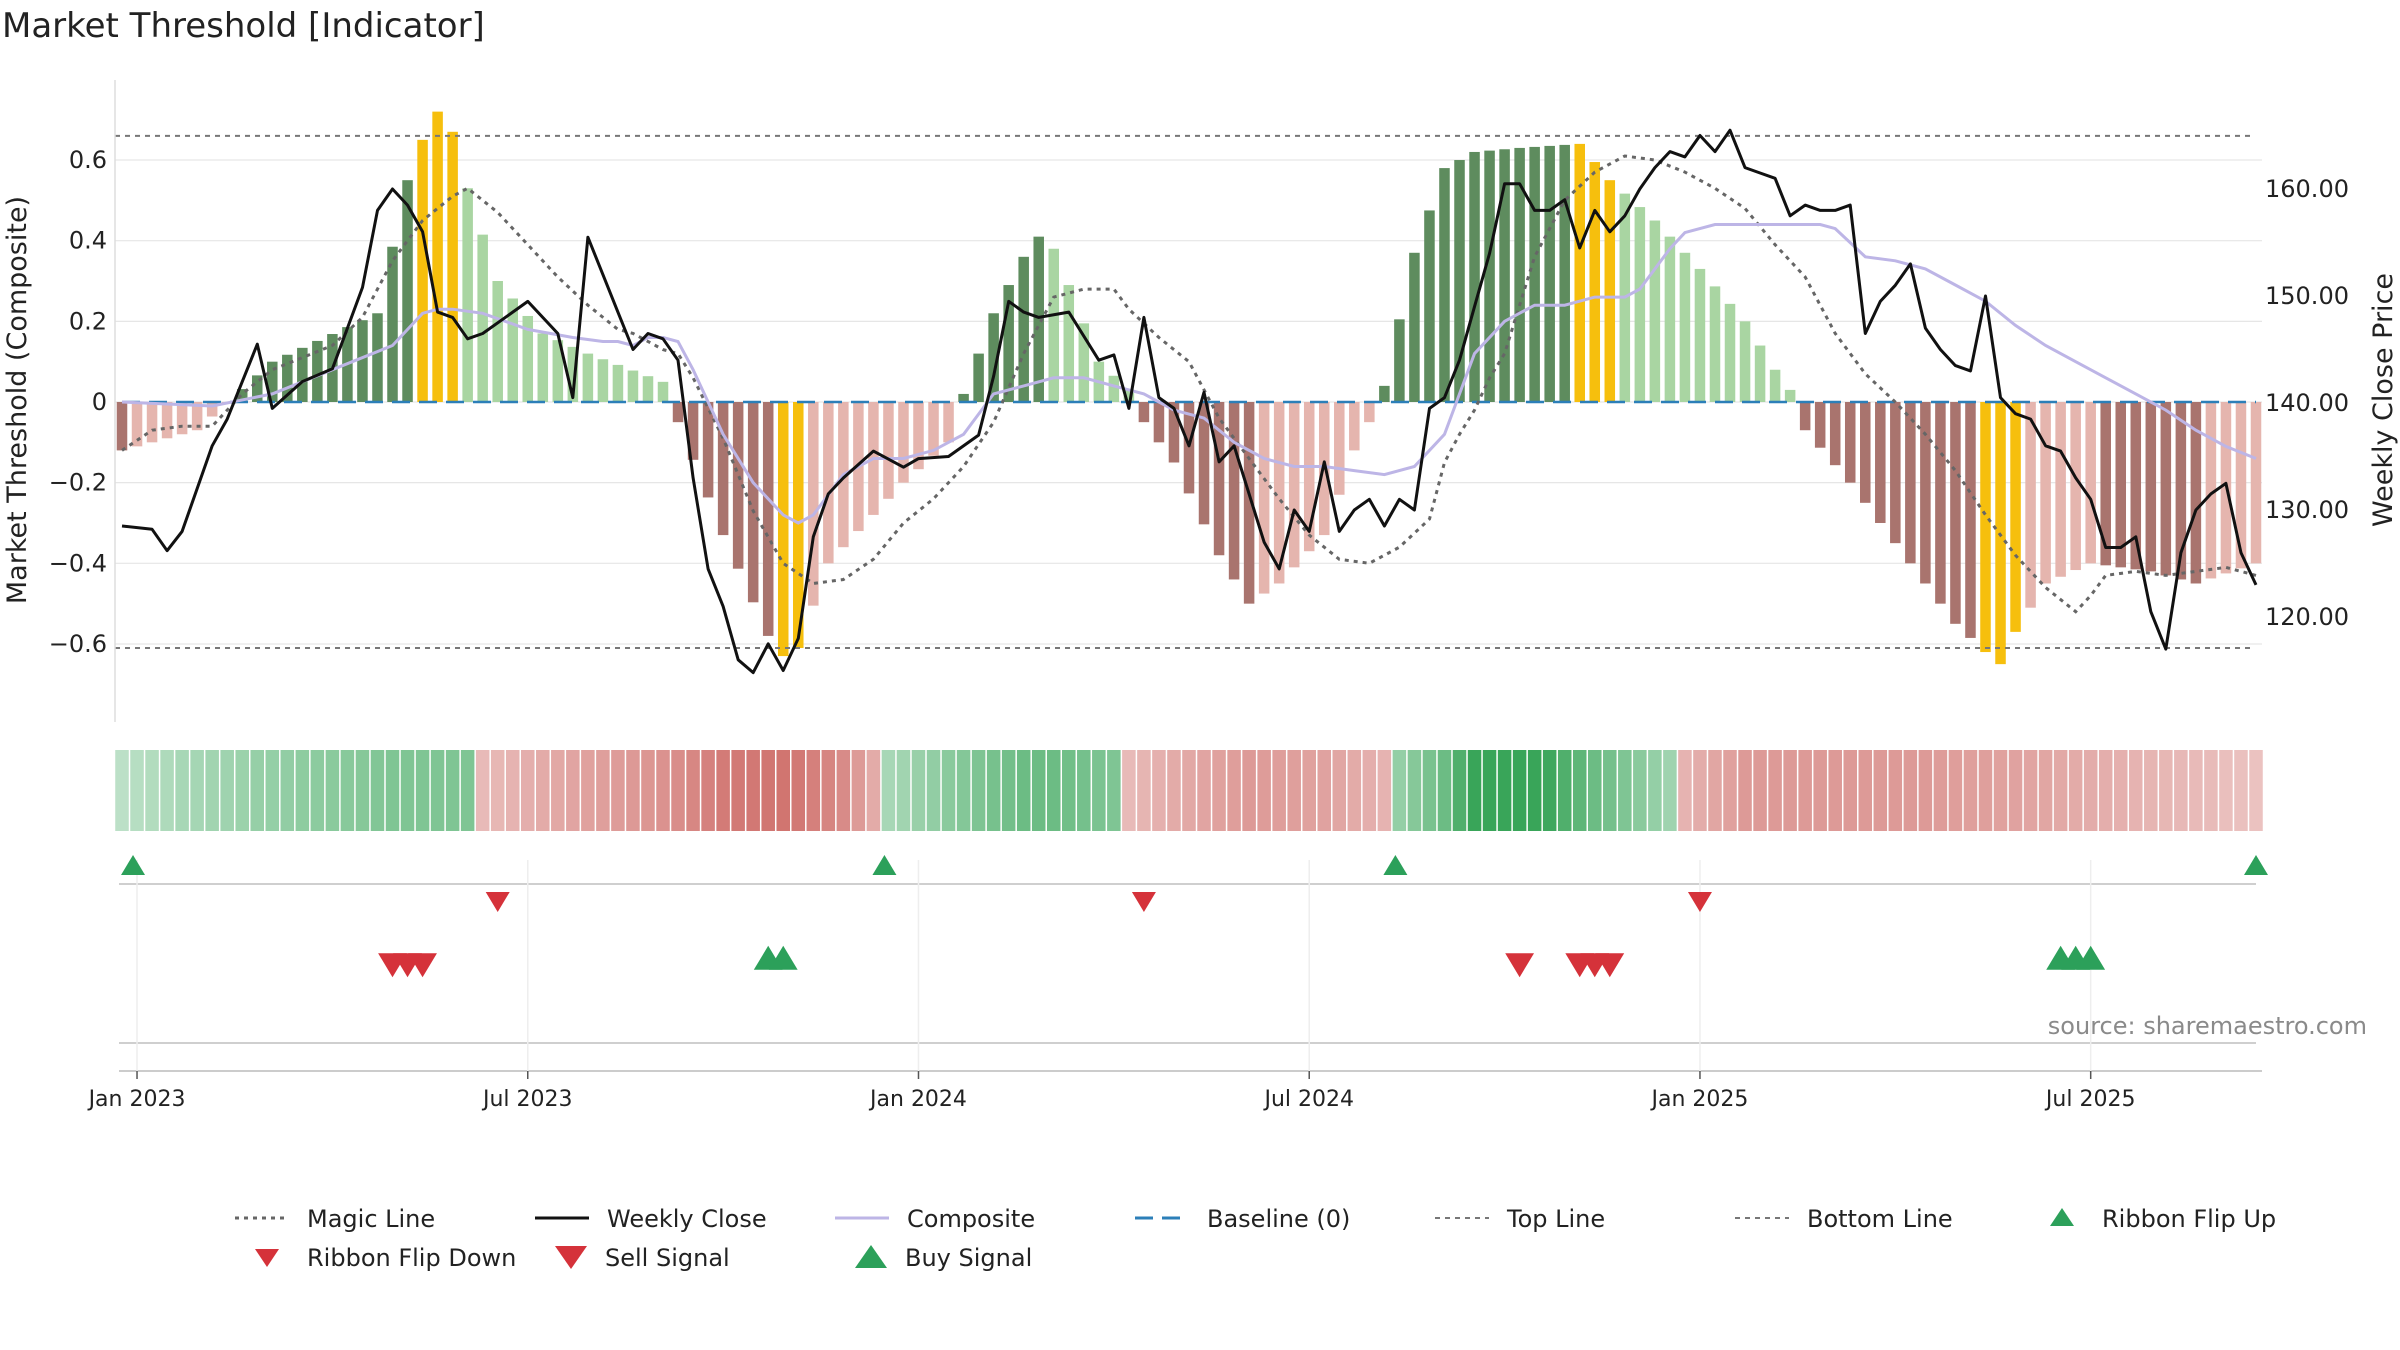  What do you see at coordinates (971, 1219) in the screenshot?
I see `legend-label: Composite` at bounding box center [971, 1219].